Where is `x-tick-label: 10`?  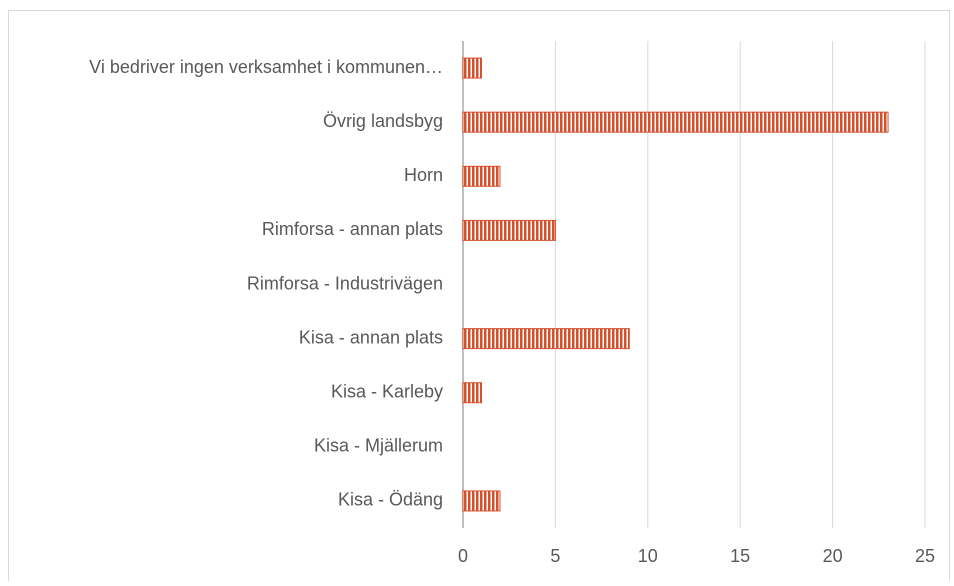
x-tick-label: 10 is located at coordinates (648, 556).